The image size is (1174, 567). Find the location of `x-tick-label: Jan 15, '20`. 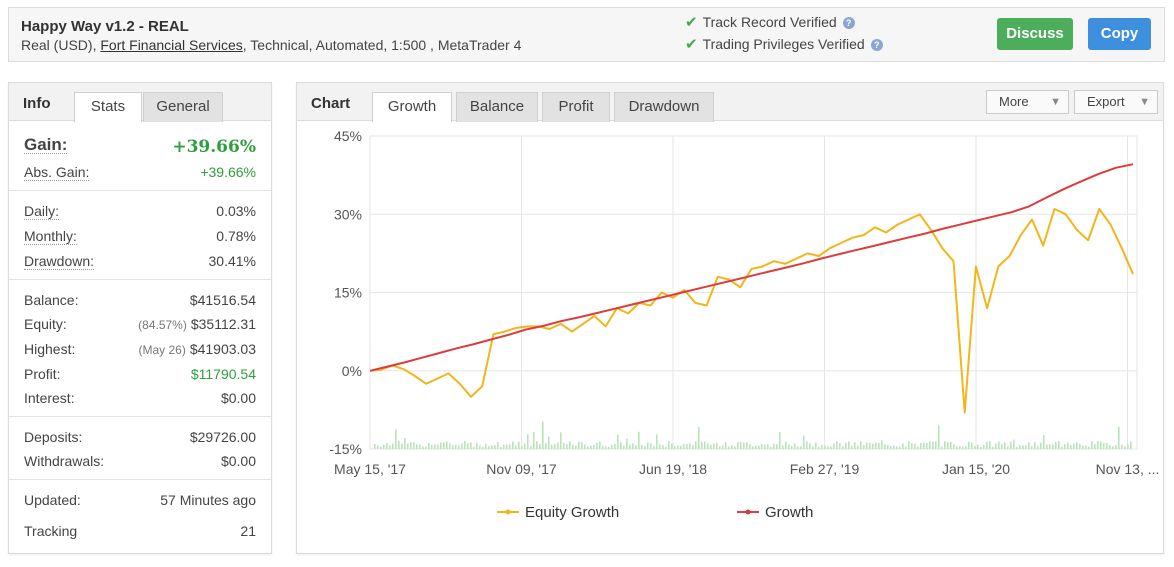

x-tick-label: Jan 15, '20 is located at coordinates (976, 469).